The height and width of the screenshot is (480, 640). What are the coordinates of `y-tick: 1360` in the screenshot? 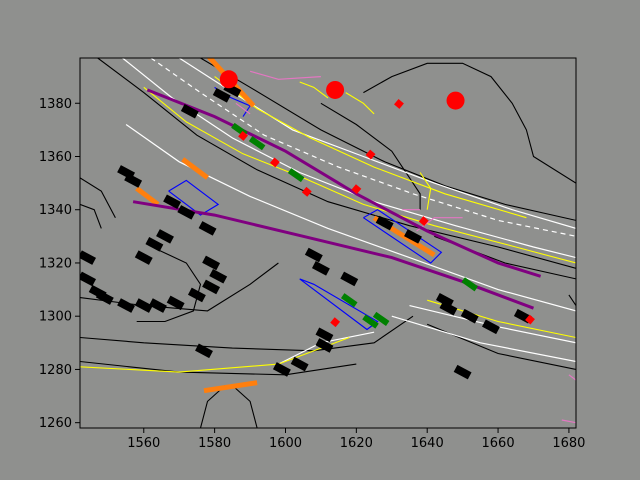 It's located at (59, 157).